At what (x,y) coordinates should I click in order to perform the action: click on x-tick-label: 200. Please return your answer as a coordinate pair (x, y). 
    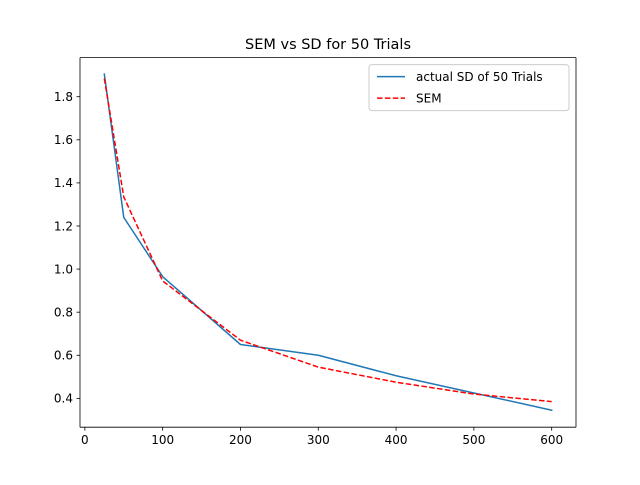
    Looking at the image, I should click on (240, 440).